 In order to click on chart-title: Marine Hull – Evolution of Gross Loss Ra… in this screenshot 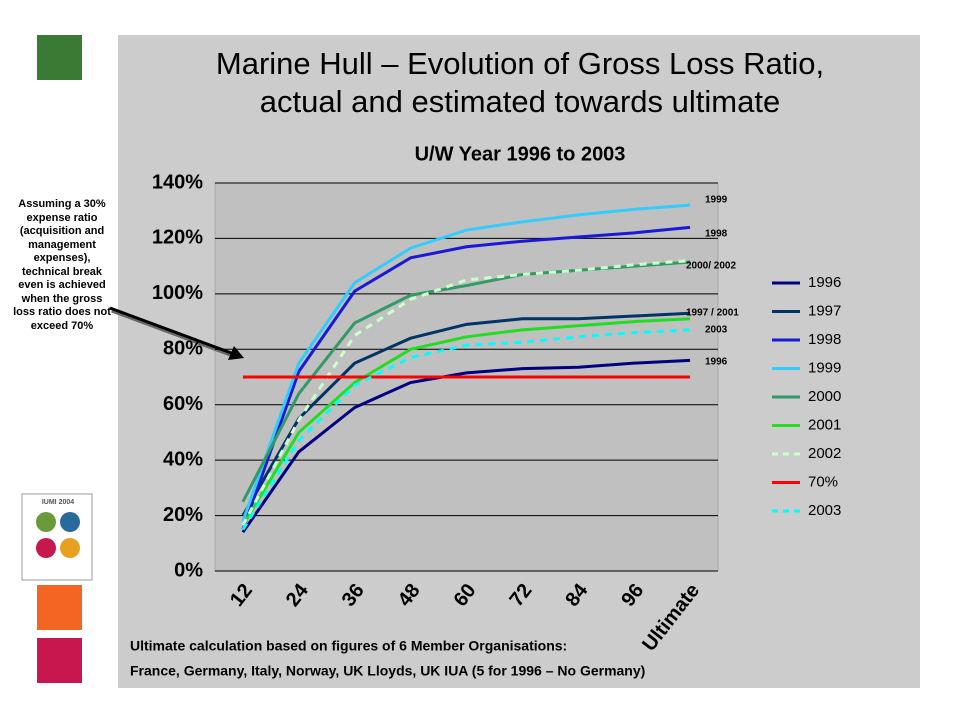, I will do `click(520, 63)`.